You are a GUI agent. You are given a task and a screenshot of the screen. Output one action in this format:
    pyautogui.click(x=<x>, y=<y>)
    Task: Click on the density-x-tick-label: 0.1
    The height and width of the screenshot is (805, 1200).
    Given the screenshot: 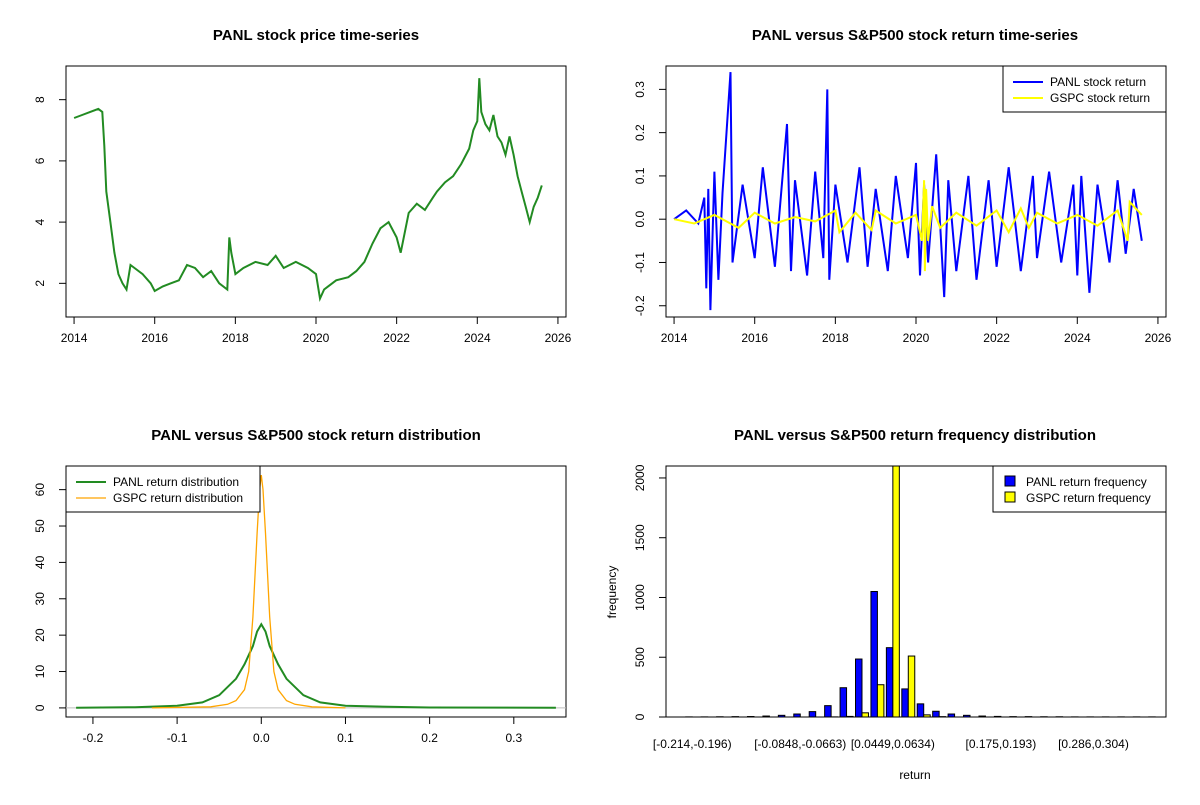 What is the action you would take?
    pyautogui.click(x=345, y=738)
    